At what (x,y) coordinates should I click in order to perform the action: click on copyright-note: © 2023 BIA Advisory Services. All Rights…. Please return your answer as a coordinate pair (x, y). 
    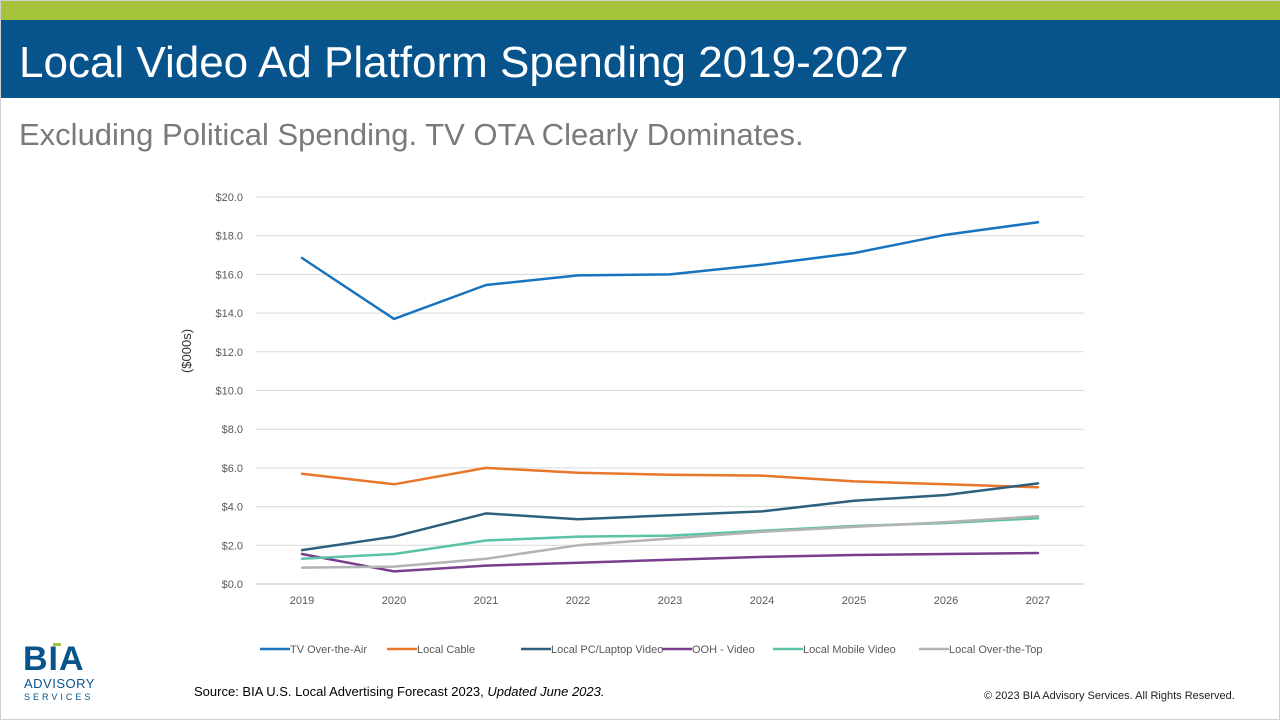
    Looking at the image, I should click on (1109, 696).